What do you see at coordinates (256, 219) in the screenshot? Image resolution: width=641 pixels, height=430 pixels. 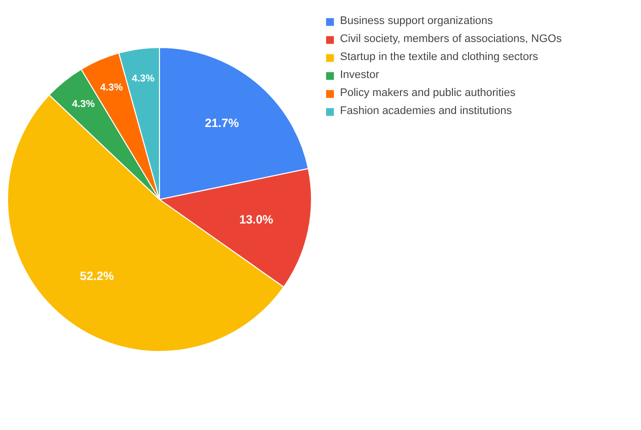 I see `data-label: 13.0%` at bounding box center [256, 219].